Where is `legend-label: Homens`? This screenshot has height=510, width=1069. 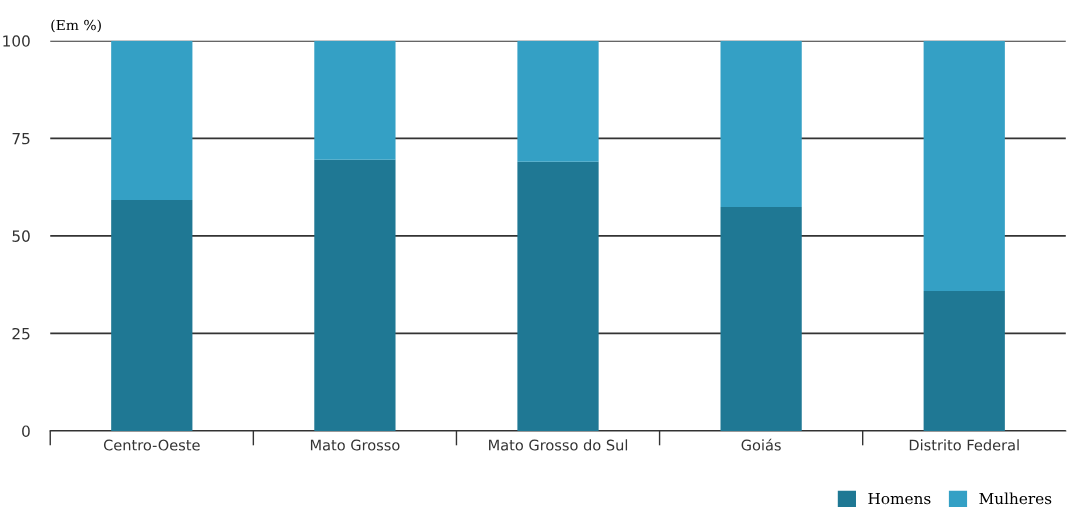 legend-label: Homens is located at coordinates (899, 498).